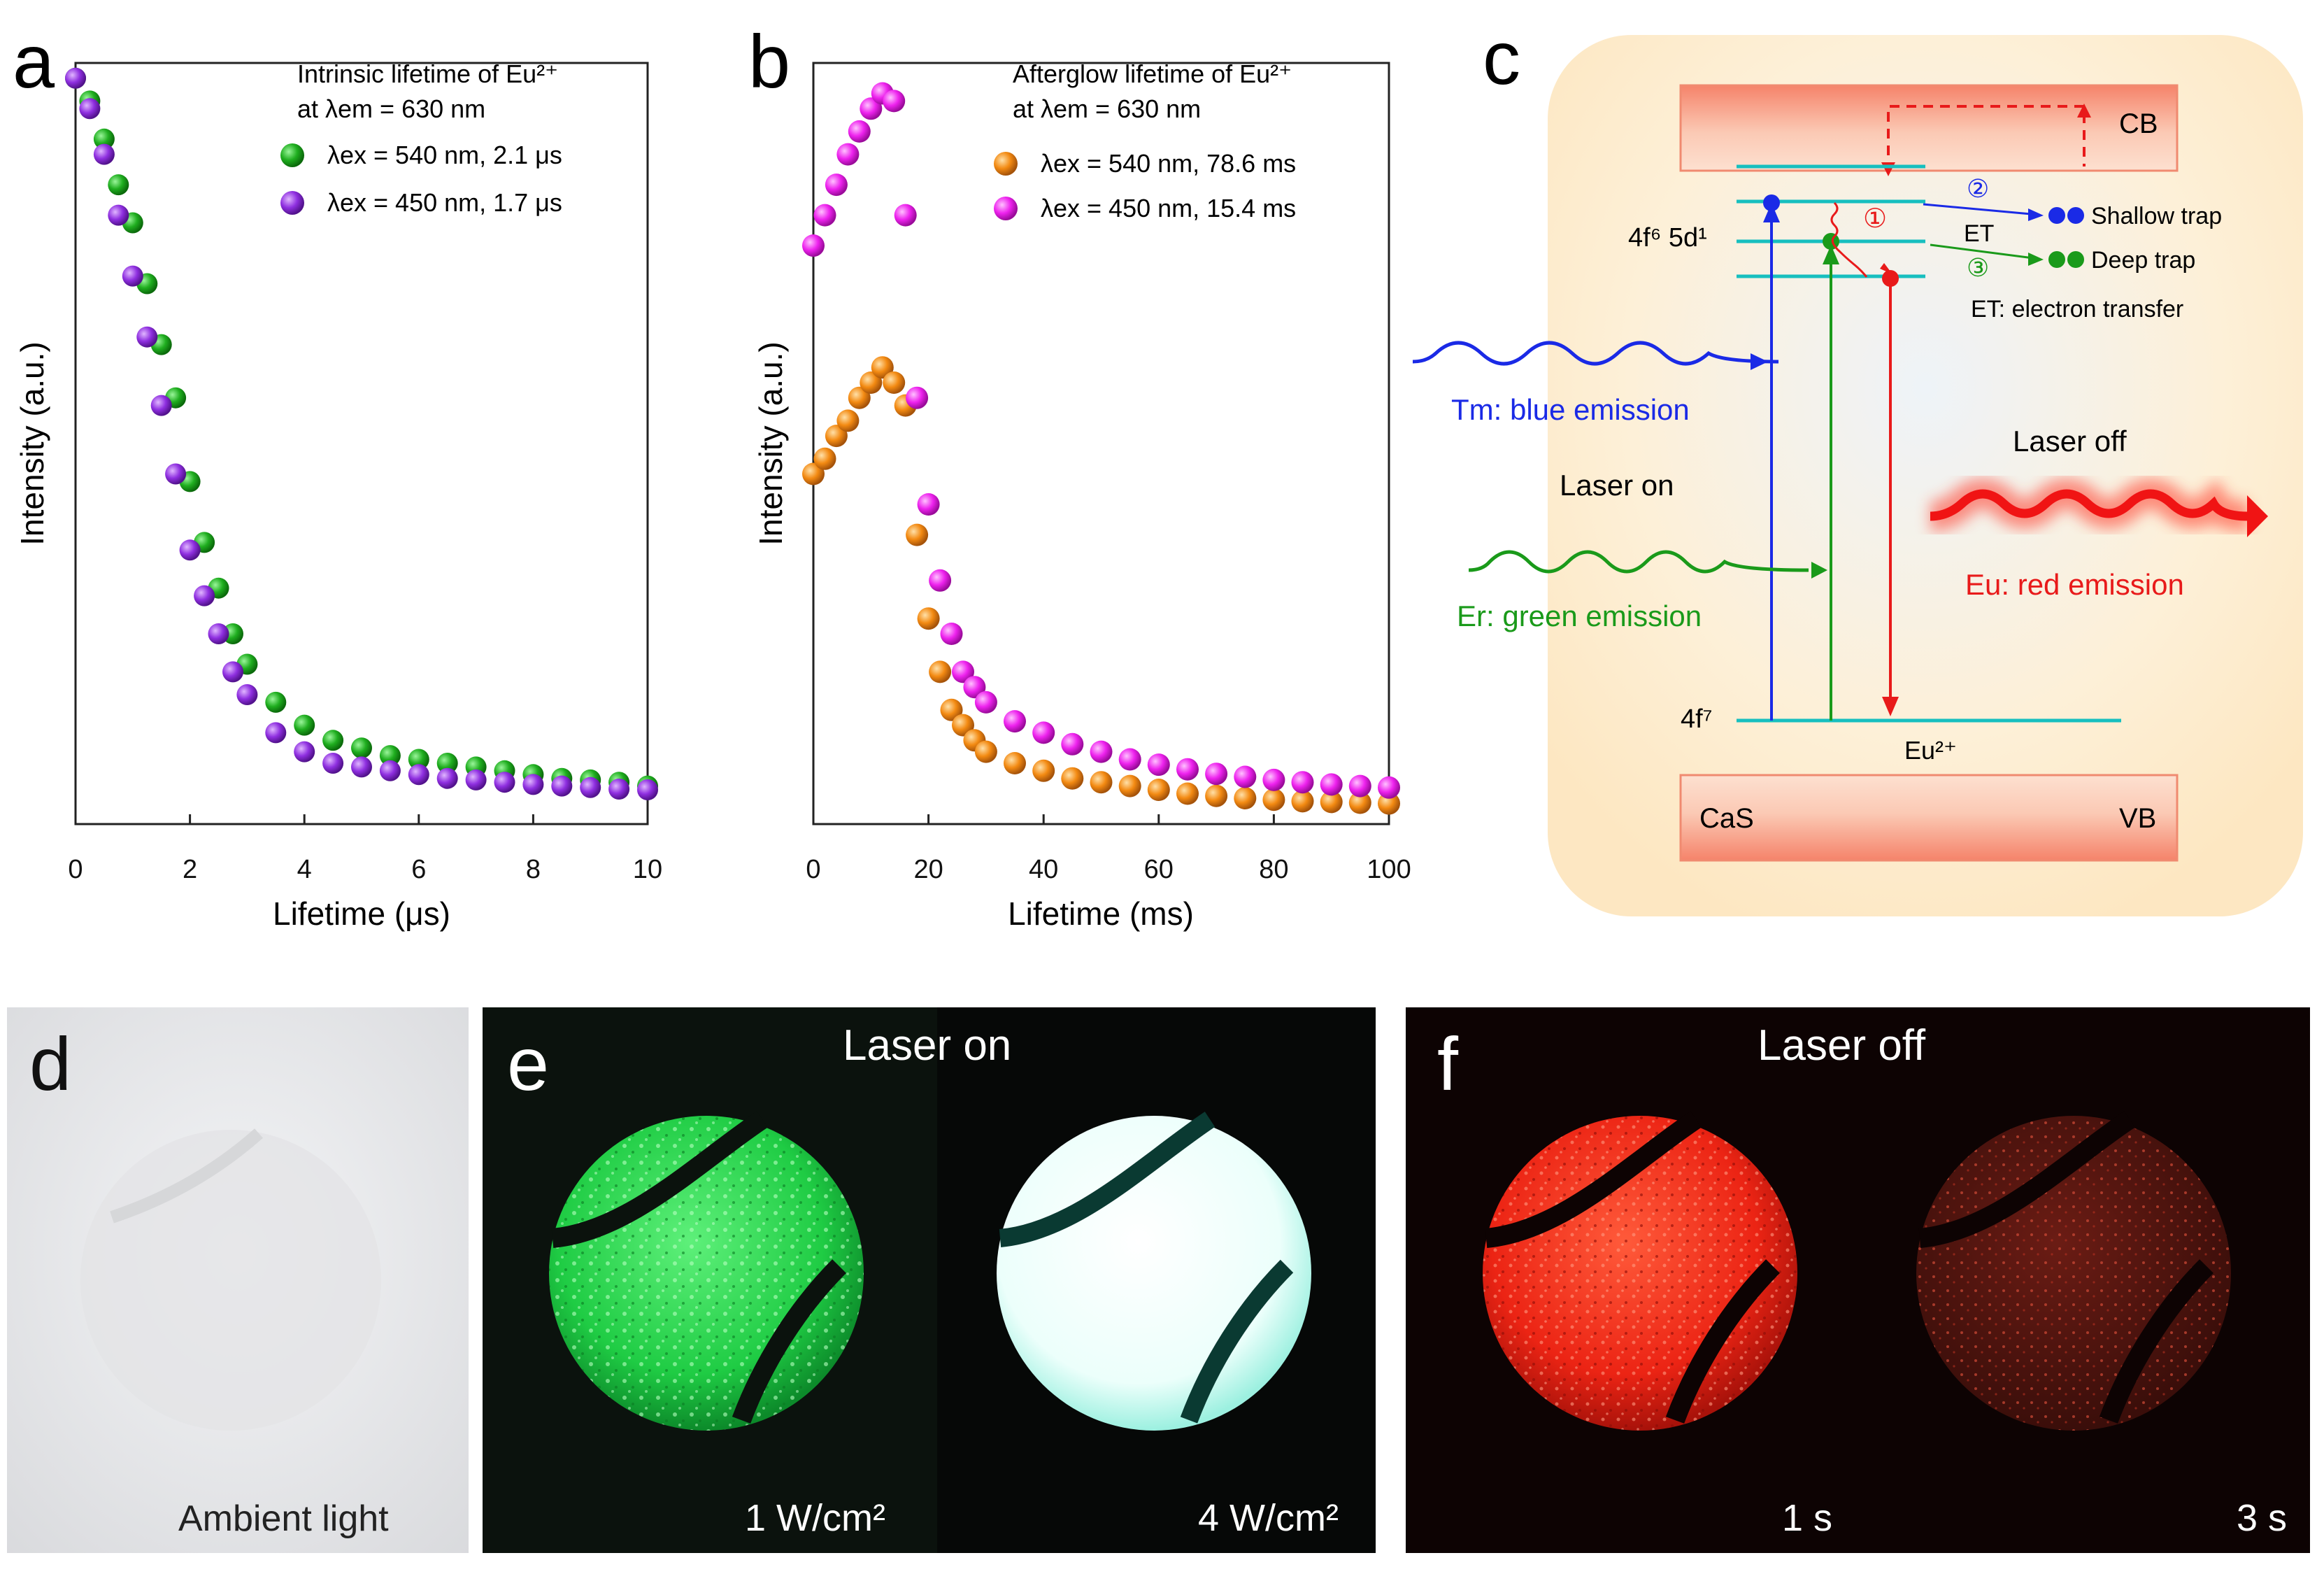 This screenshot has width=2324, height=1574. What do you see at coordinates (533, 869) in the screenshot?
I see `tick-label: 8` at bounding box center [533, 869].